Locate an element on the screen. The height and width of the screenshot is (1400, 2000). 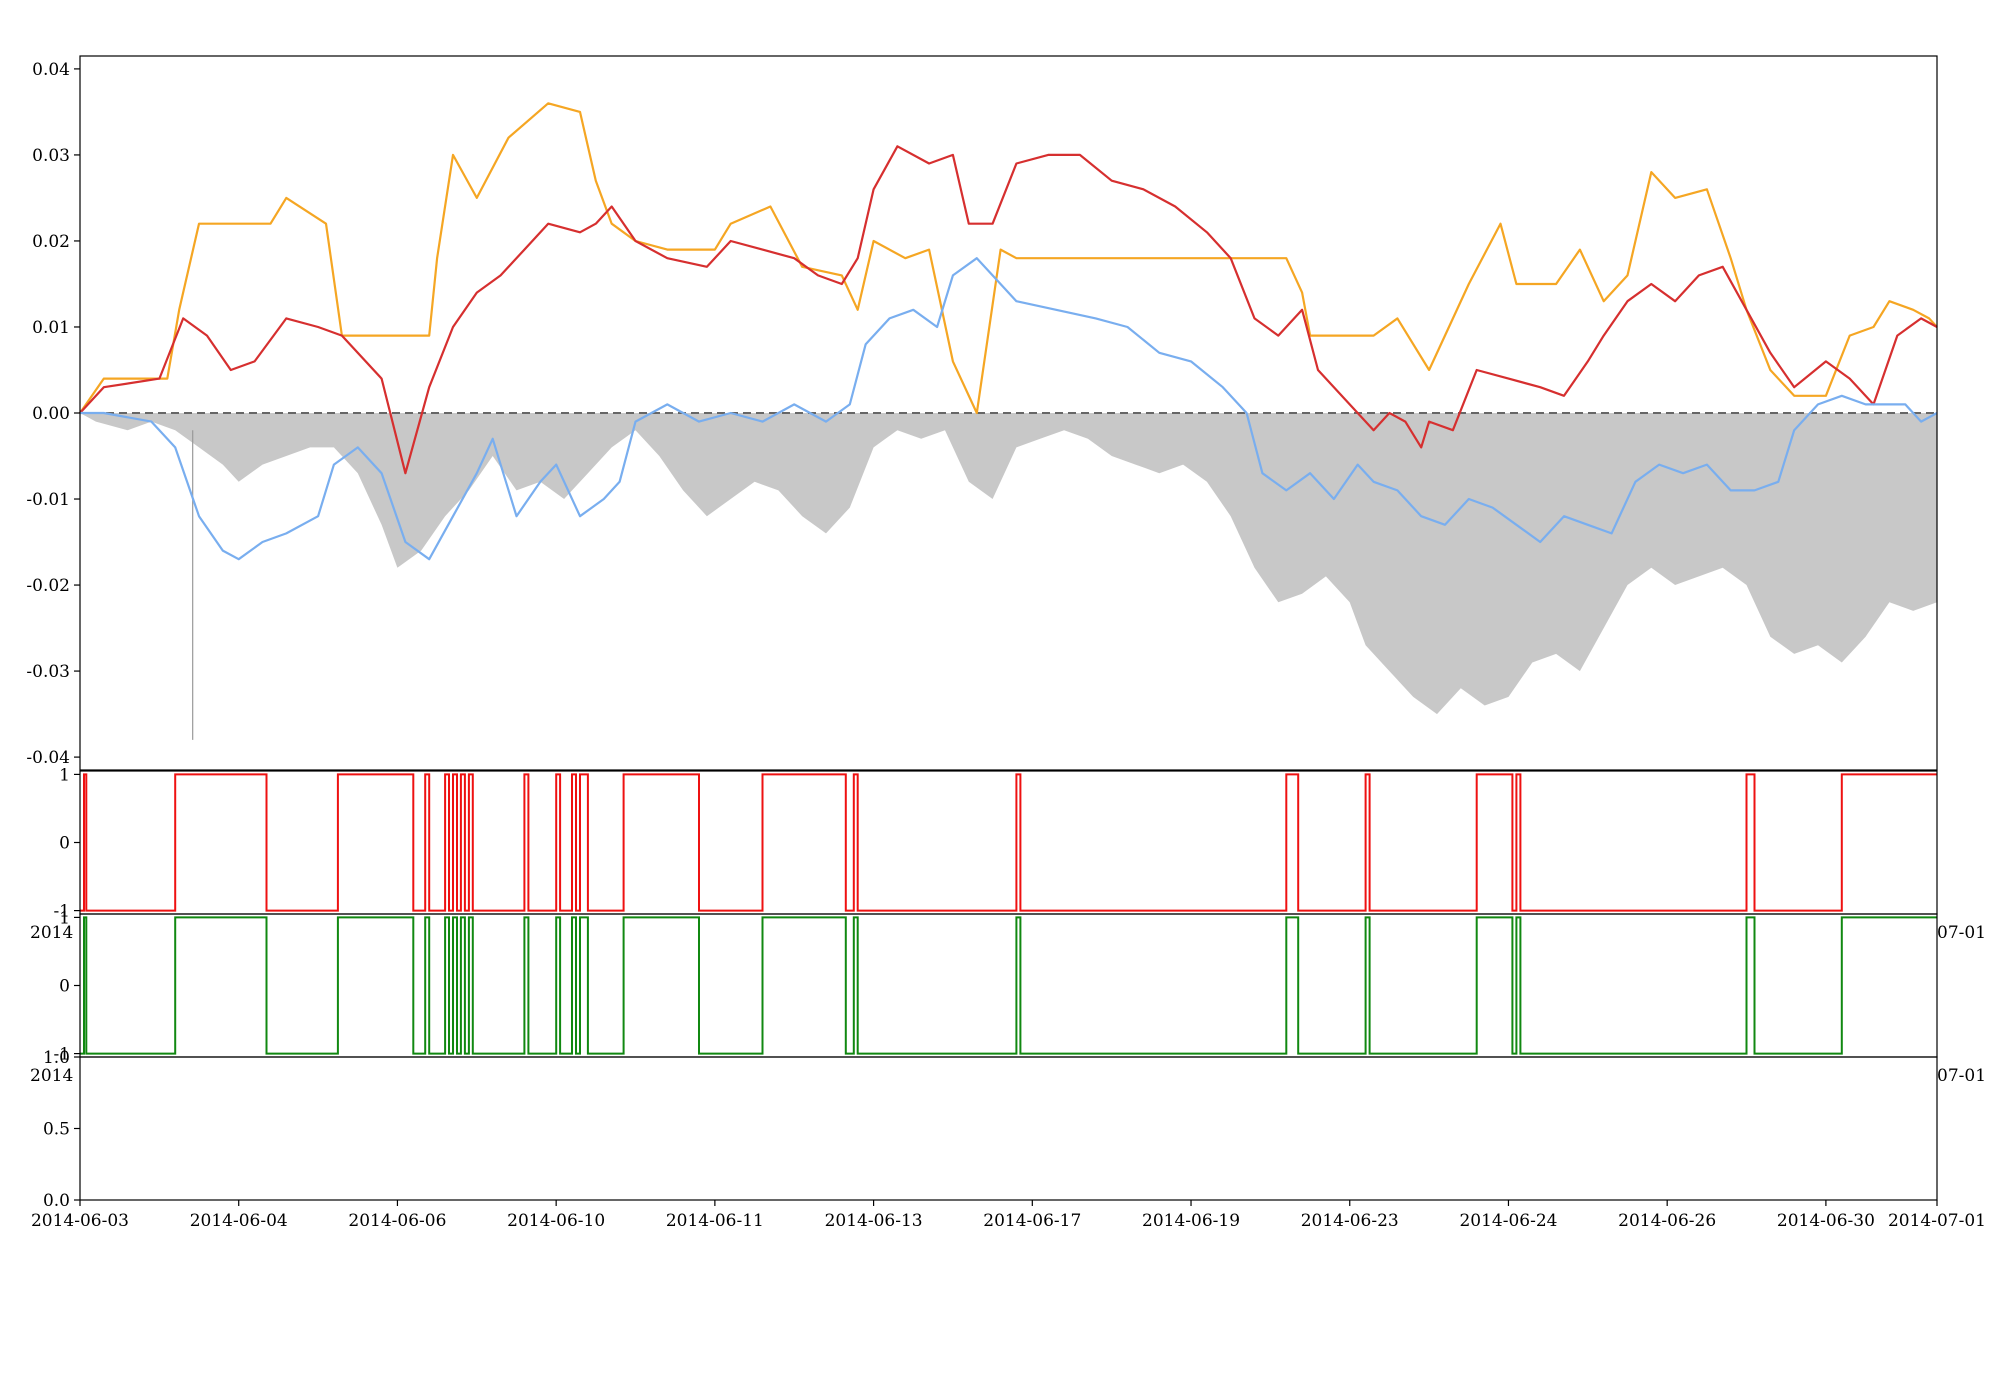
clipped-x-label-left-2: 2014 is located at coordinates (51, 1076).